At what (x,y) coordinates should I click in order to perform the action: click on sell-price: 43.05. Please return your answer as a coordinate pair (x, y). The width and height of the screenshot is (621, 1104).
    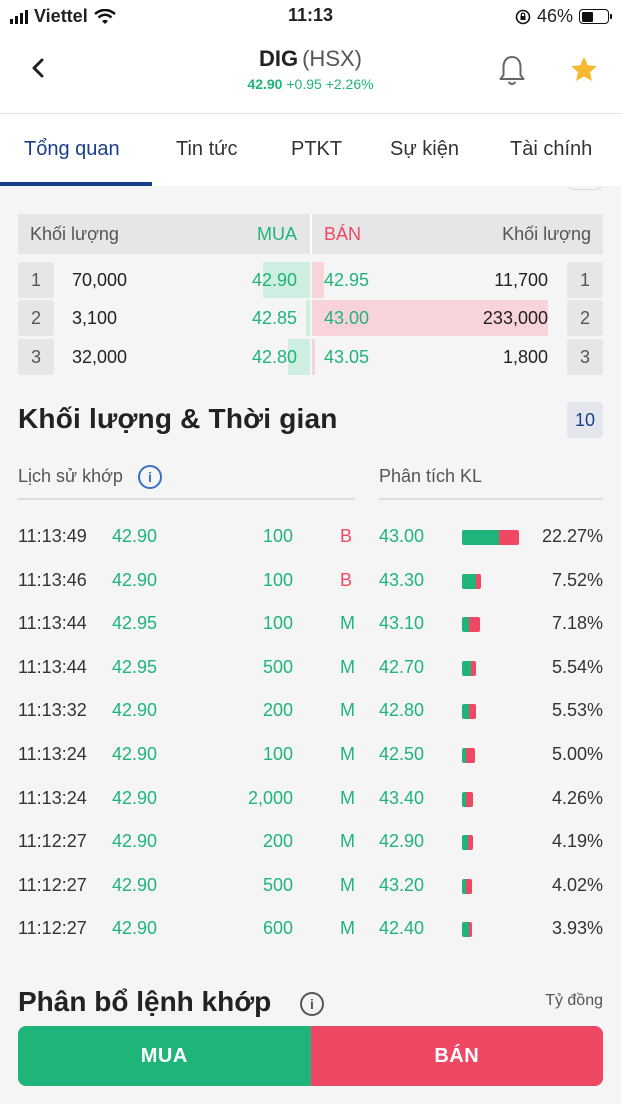
    Looking at the image, I should click on (347, 357).